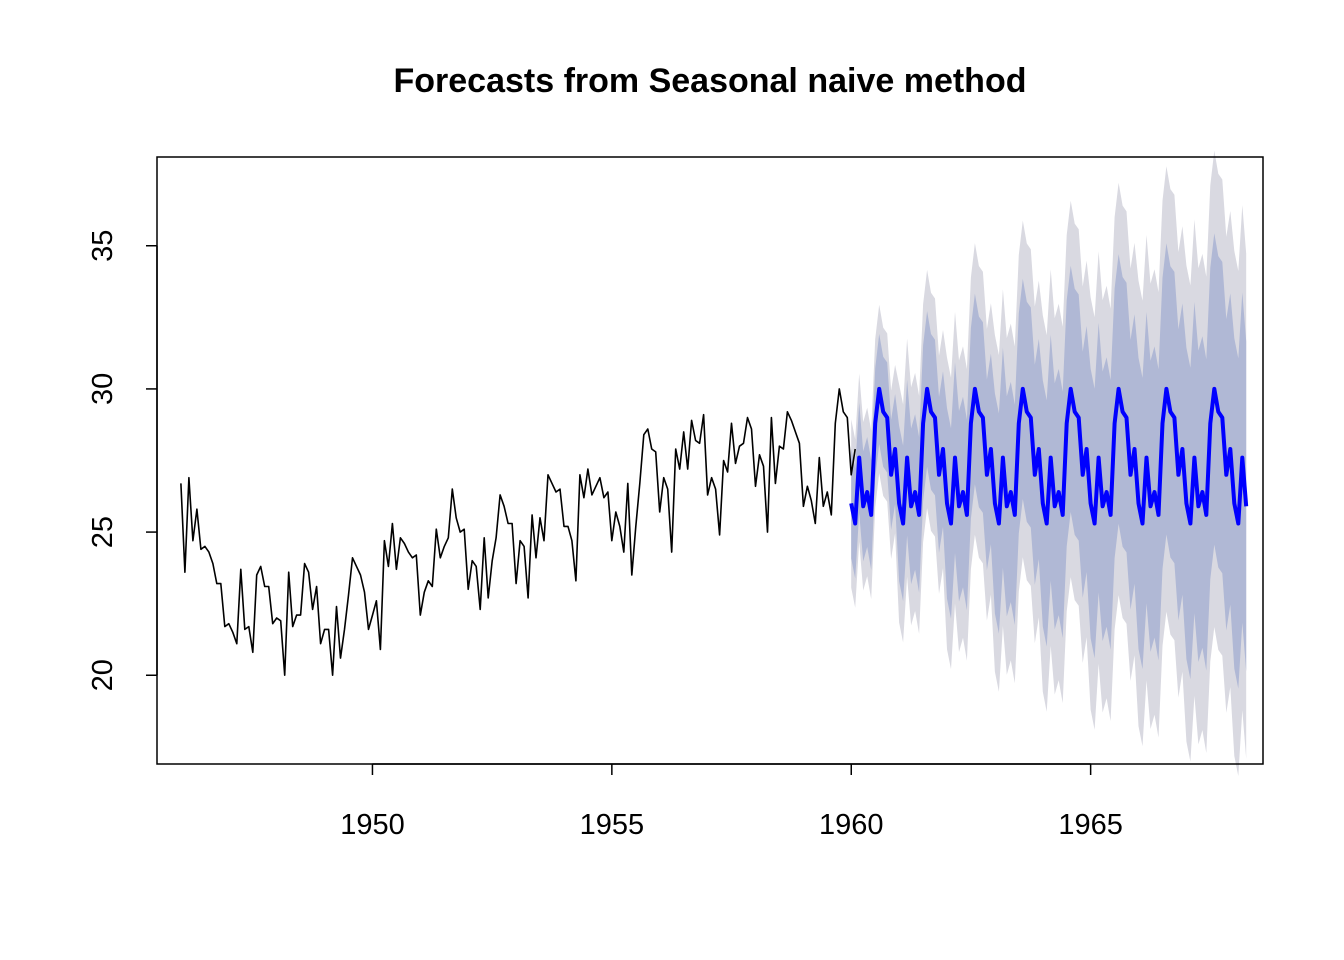 The width and height of the screenshot is (1344, 960). I want to click on x-tick-label: 1965, so click(1090, 825).